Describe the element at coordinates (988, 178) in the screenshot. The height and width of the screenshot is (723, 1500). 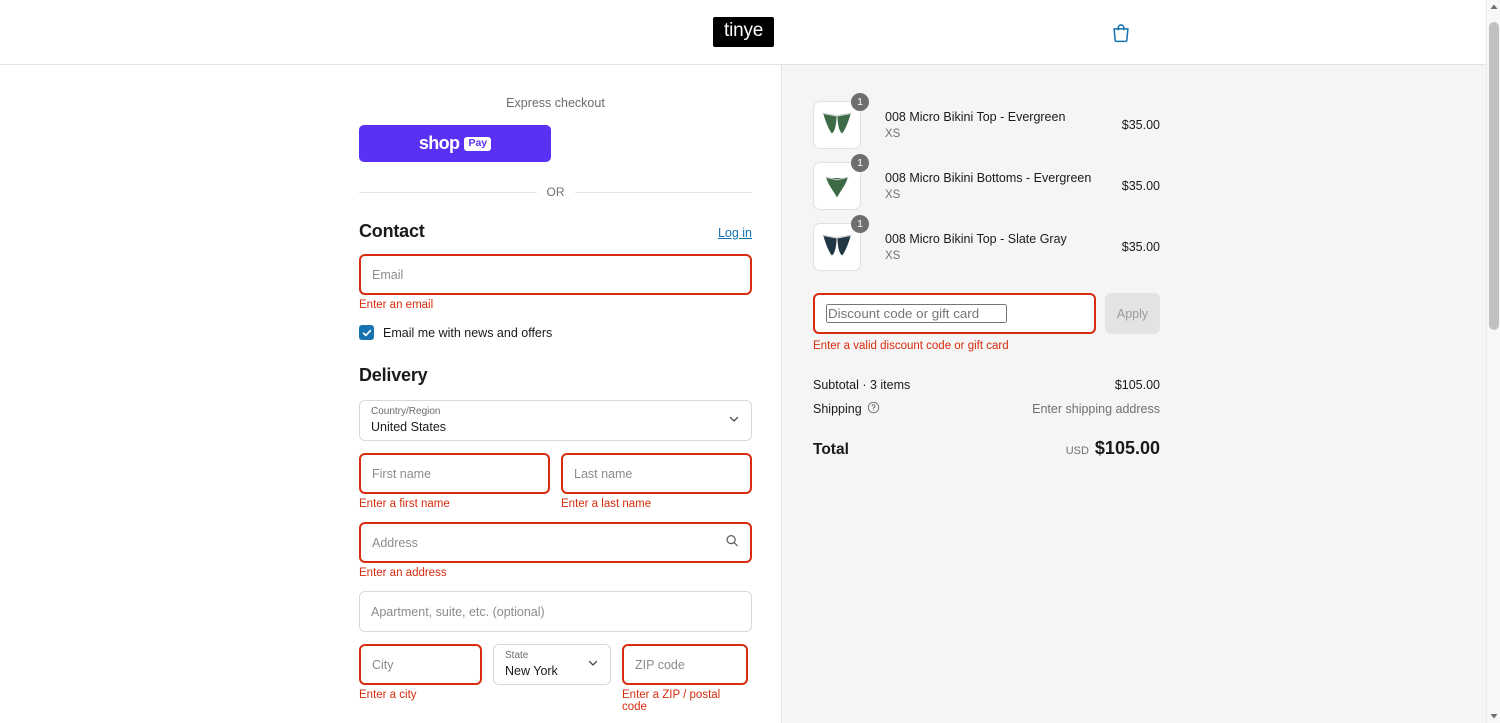
I see `product-title: 008 Micro Bikini Bottoms - Evergreen` at that location.